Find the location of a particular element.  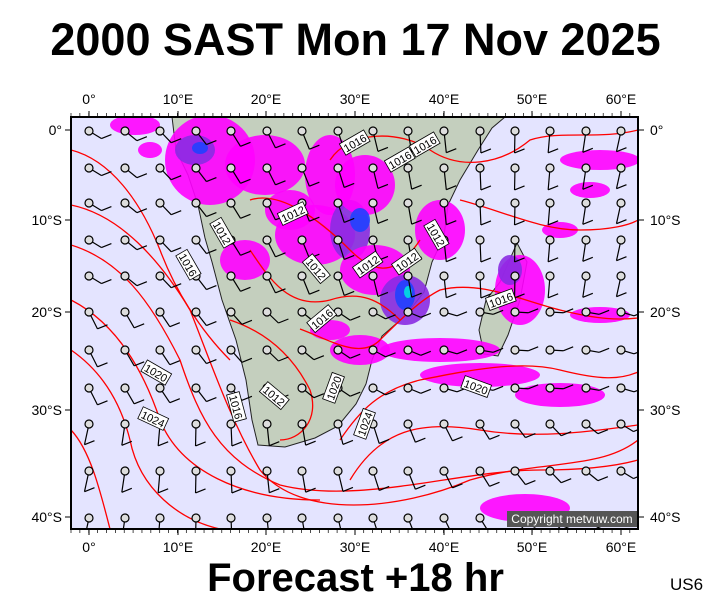

lat-label-right: 10°S is located at coordinates (665, 220).